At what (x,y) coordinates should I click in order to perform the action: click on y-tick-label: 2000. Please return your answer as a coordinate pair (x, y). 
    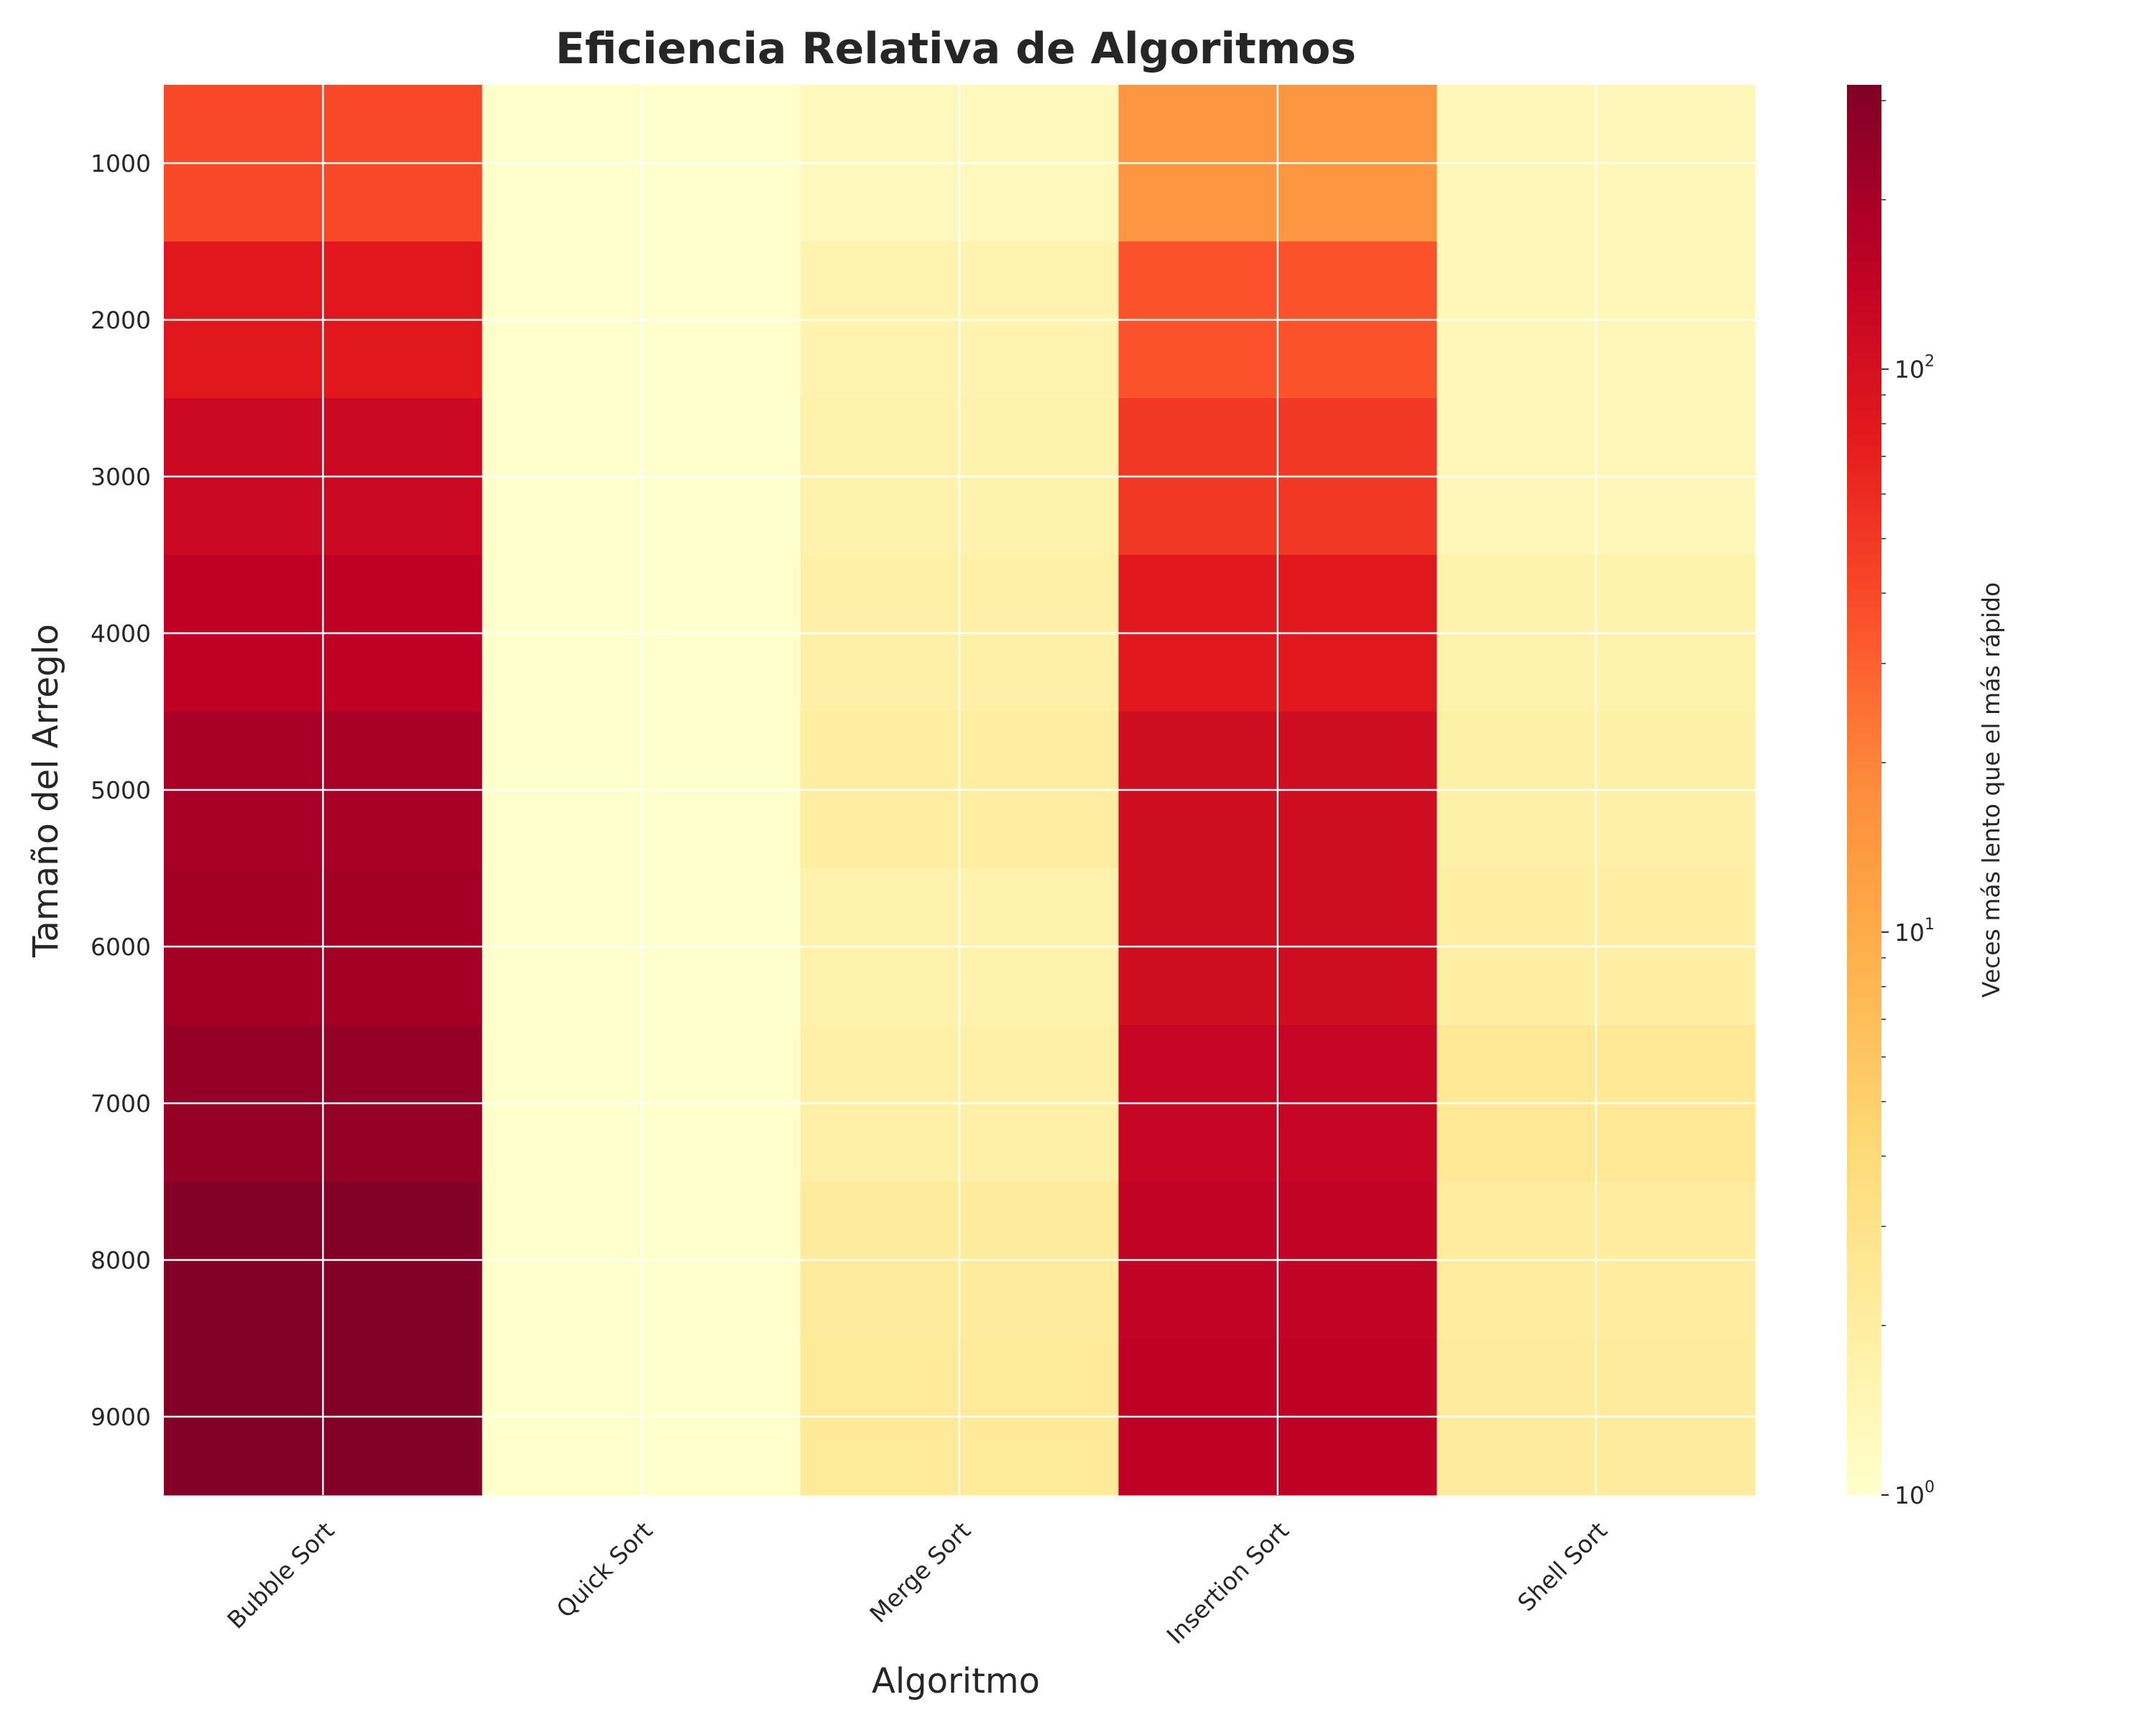
    Looking at the image, I should click on (121, 320).